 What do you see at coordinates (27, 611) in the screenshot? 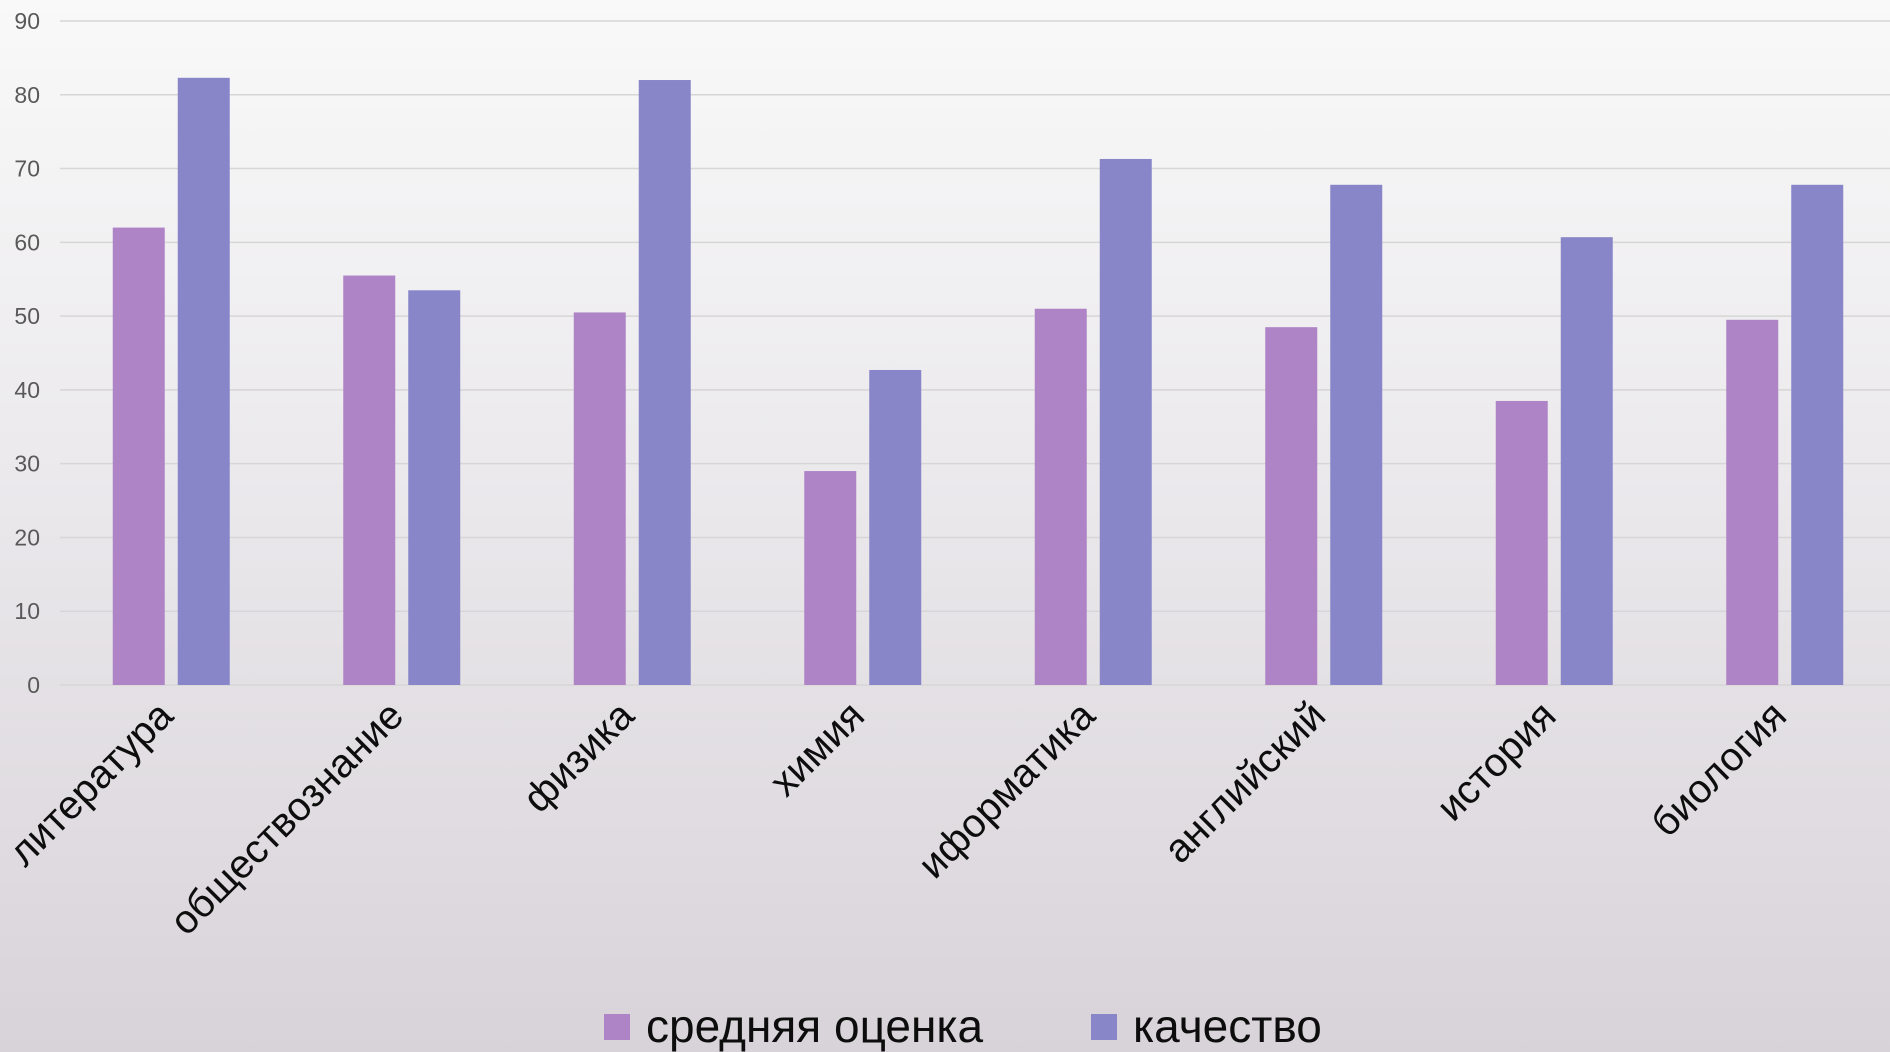
I see `y-tick-label: 10` at bounding box center [27, 611].